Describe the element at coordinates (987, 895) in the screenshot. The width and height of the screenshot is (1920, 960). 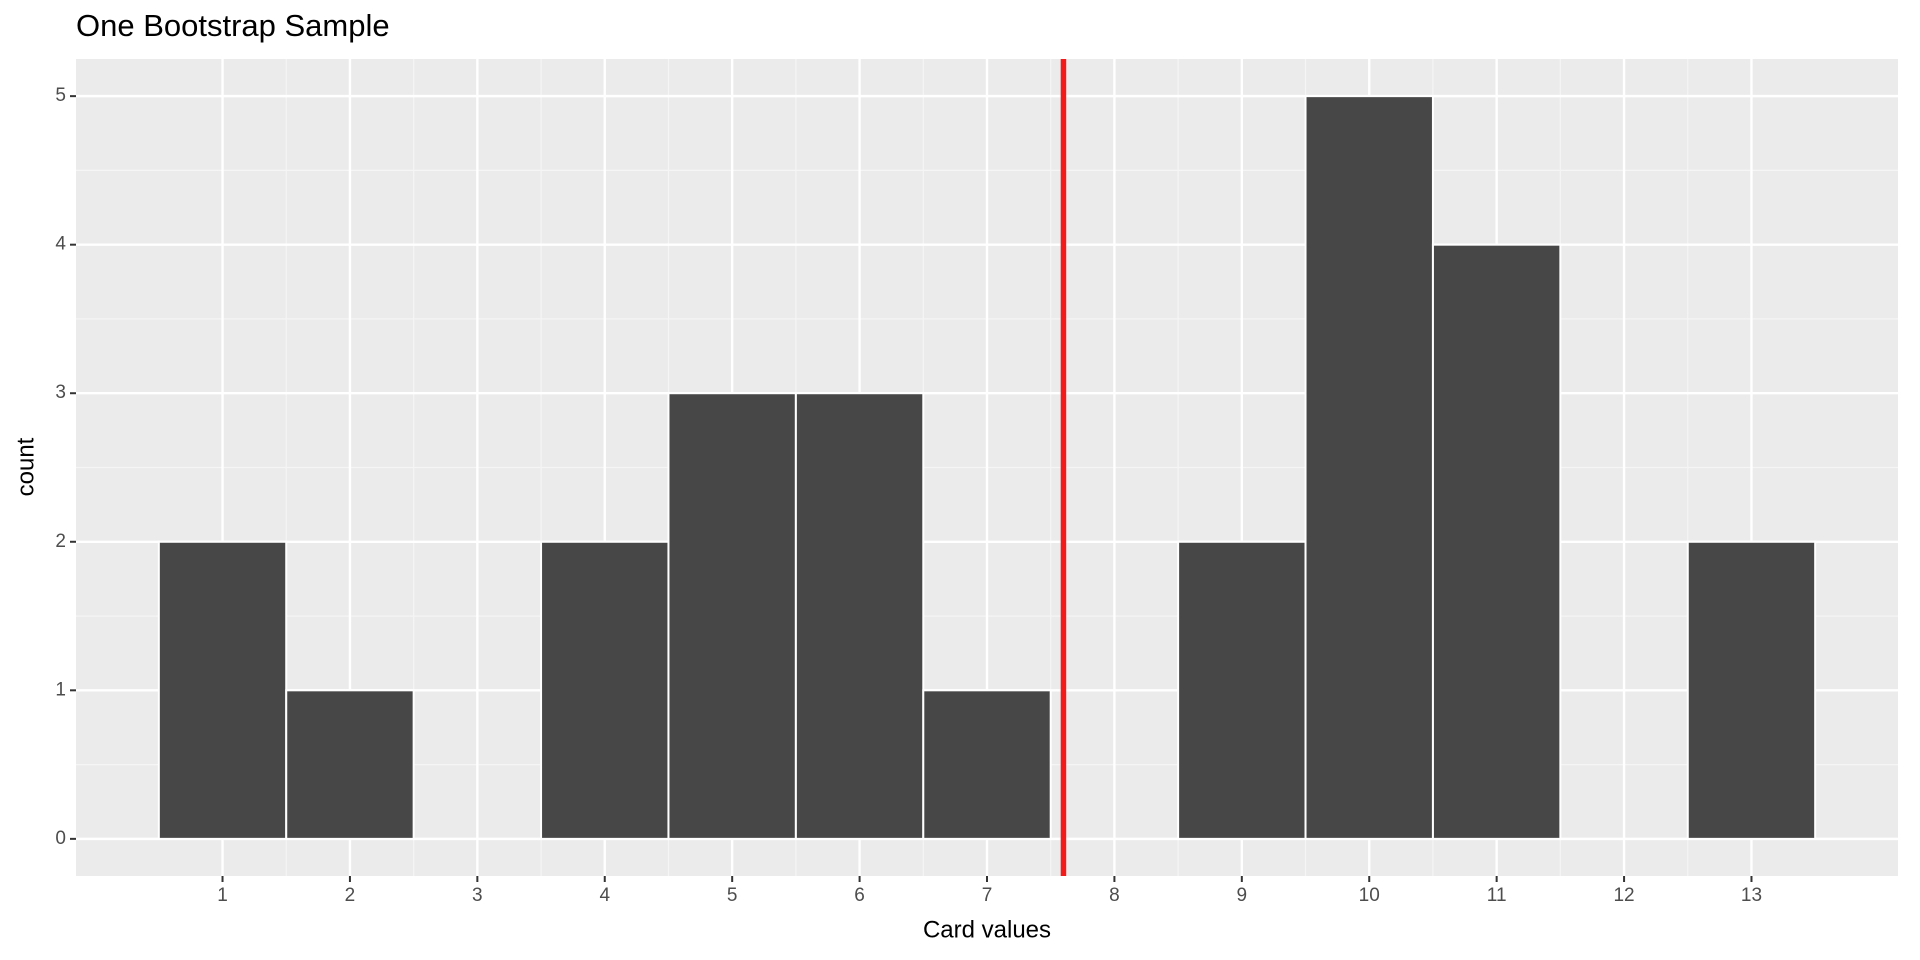
I see `x-tick-label: 7` at that location.